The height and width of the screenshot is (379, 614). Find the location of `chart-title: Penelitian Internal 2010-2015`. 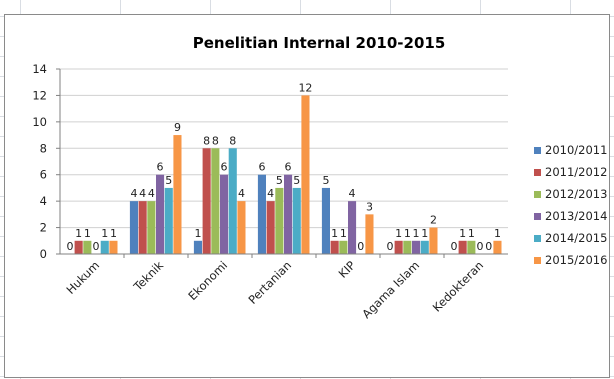

chart-title: Penelitian Internal 2010-2015 is located at coordinates (319, 43).